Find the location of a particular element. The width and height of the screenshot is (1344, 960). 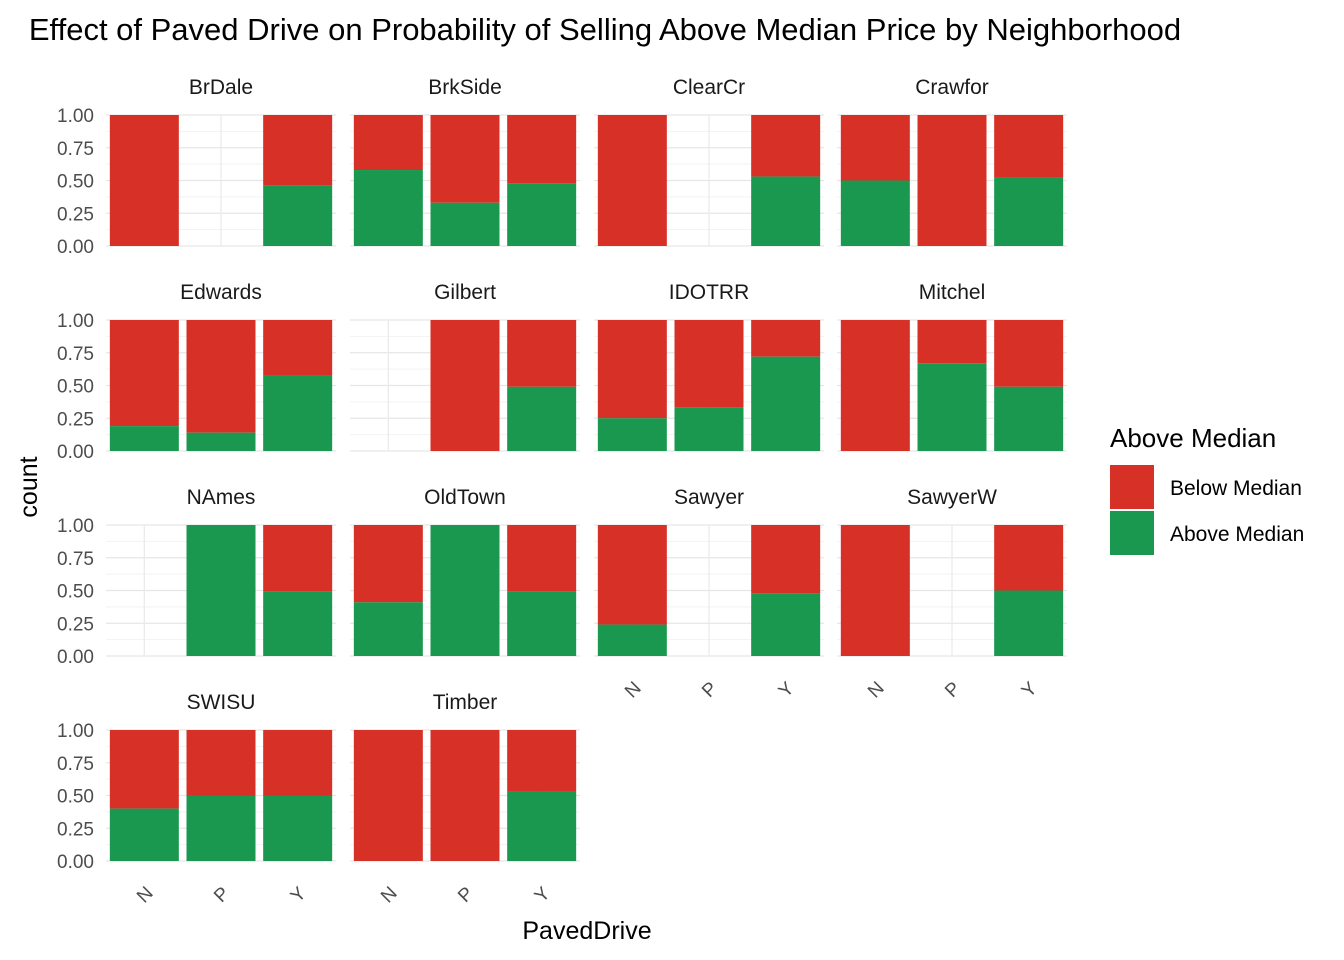

facet-panel-timber: Timber N P Y is located at coordinates (465, 799).